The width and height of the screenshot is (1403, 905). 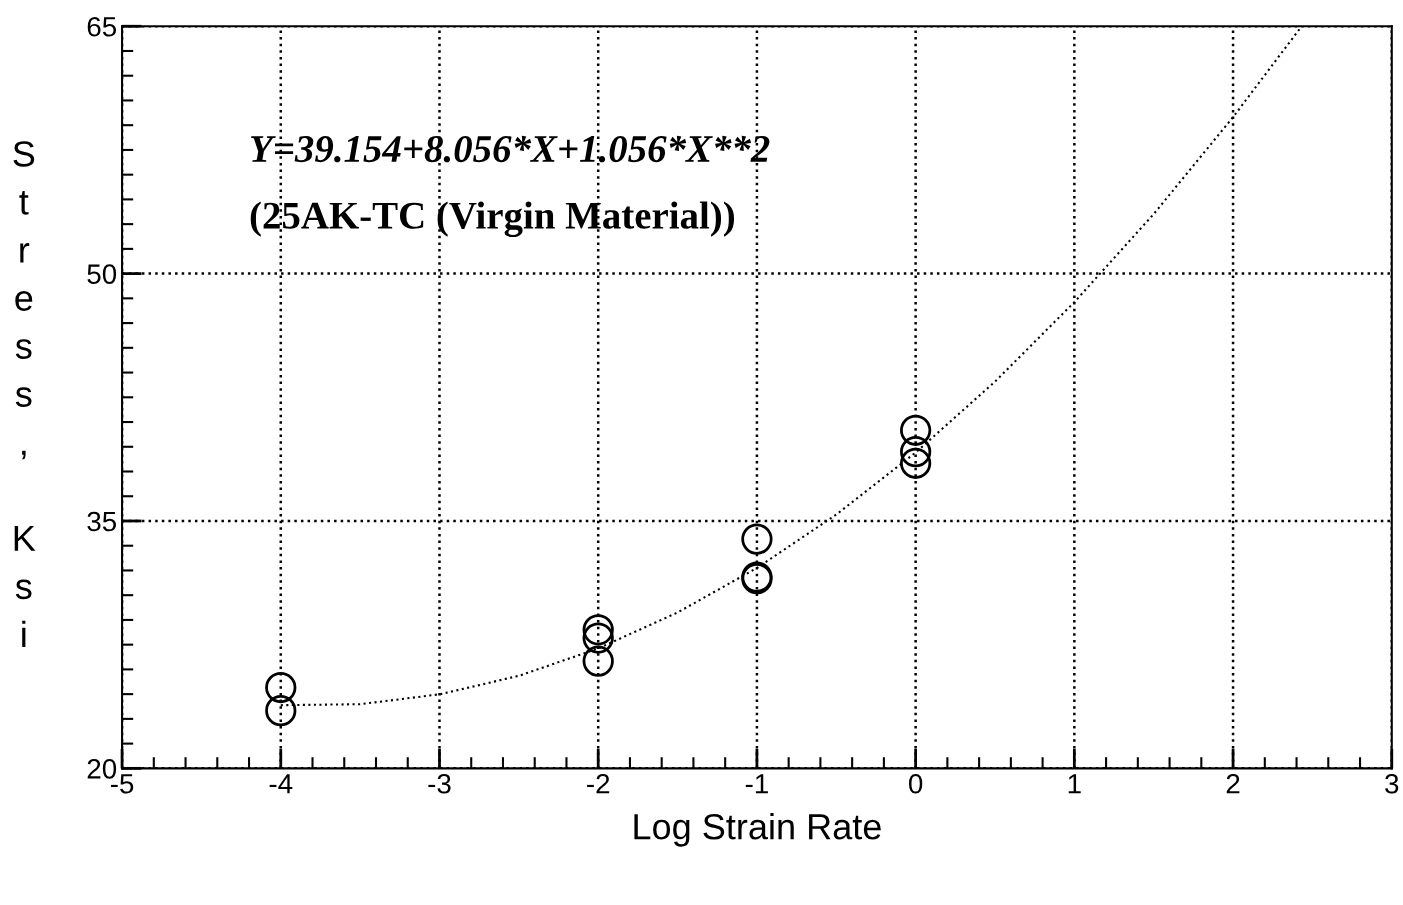 I want to click on x-tick-label: -3, so click(x=439, y=783).